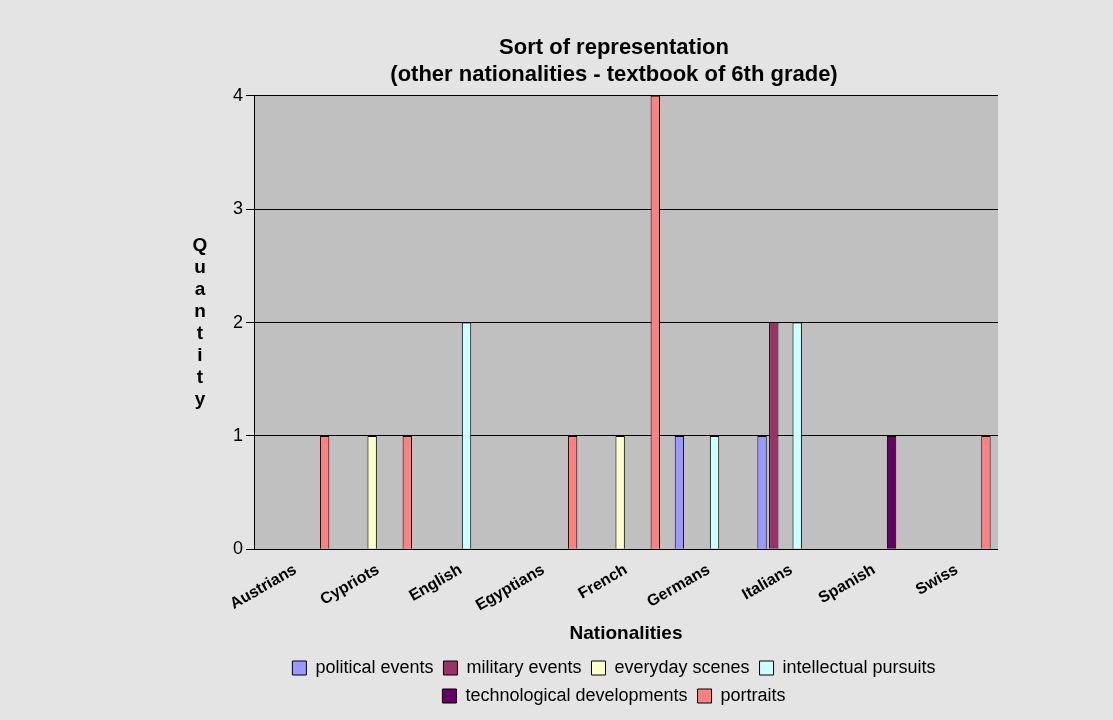  Describe the element at coordinates (238, 208) in the screenshot. I see `y-tick-label: 3` at that location.